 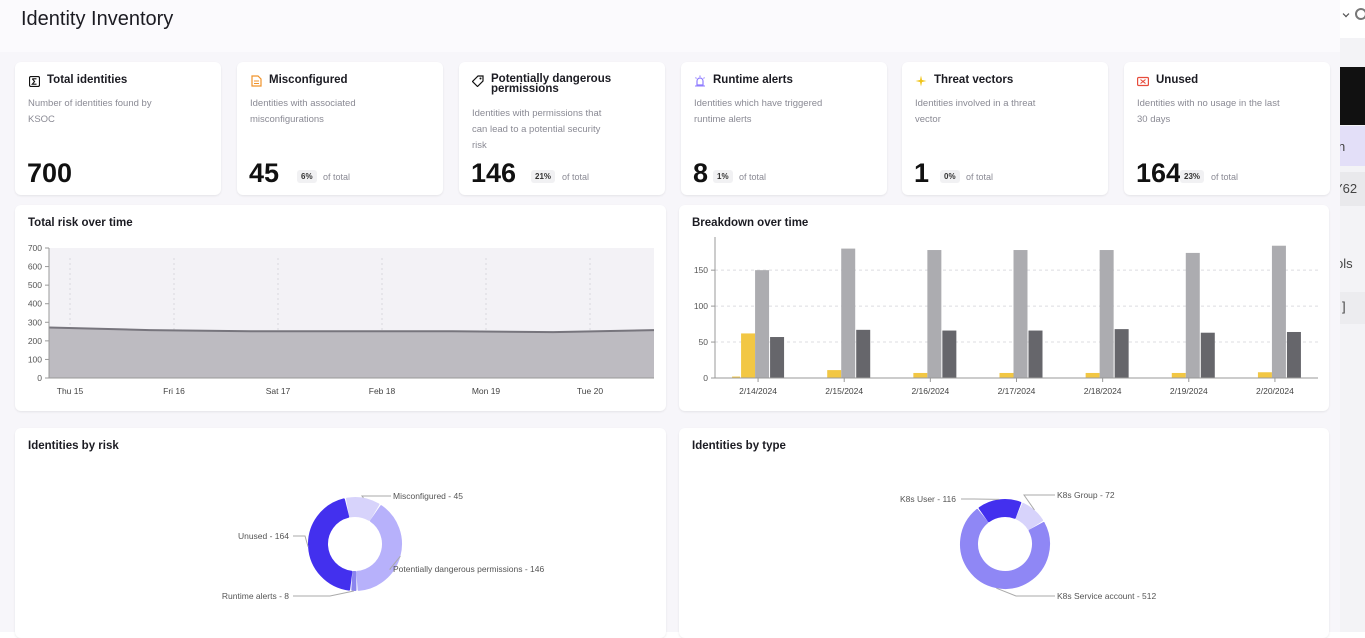 What do you see at coordinates (1106, 596) in the screenshot?
I see `slice-label: K8s Service account - 512` at bounding box center [1106, 596].